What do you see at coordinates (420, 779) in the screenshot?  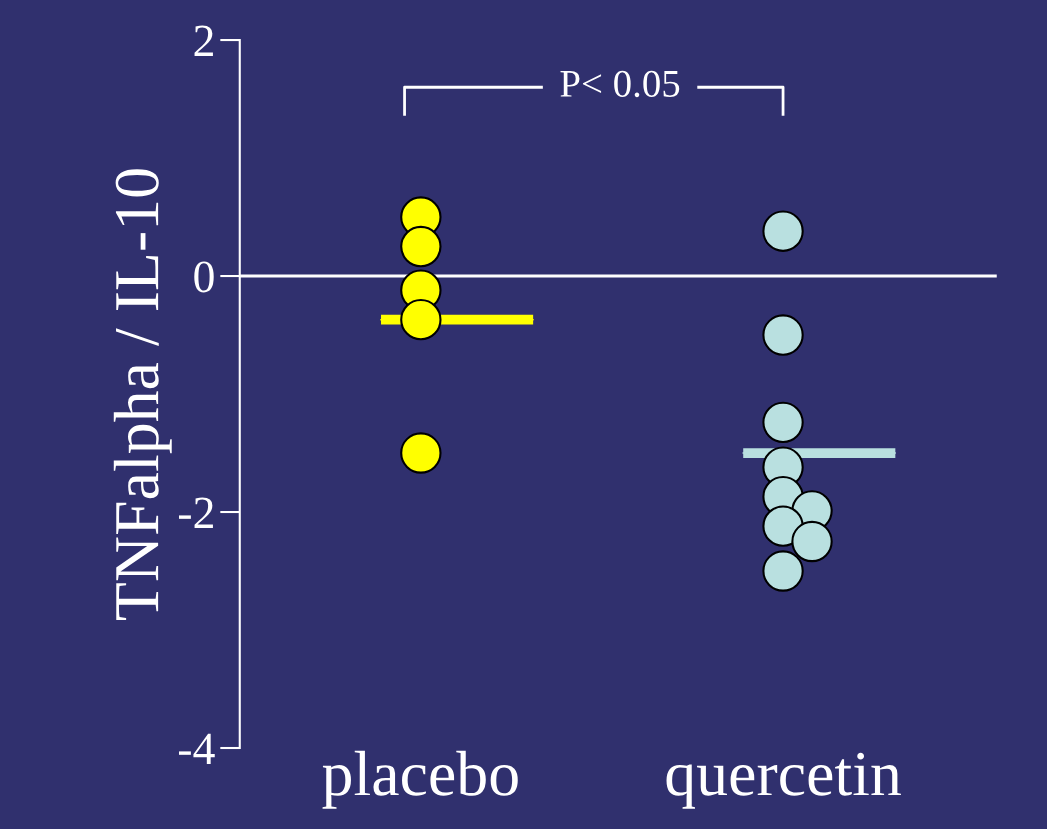 I see `x-tick-label: placebo` at bounding box center [420, 779].